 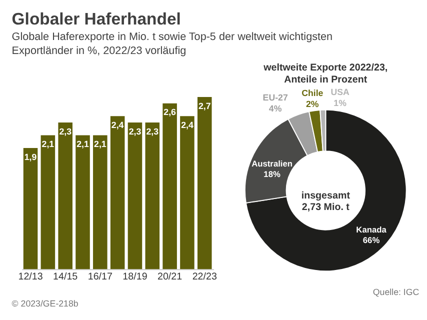 What do you see at coordinates (275, 109) in the screenshot?
I see `data-label: 4%` at bounding box center [275, 109].